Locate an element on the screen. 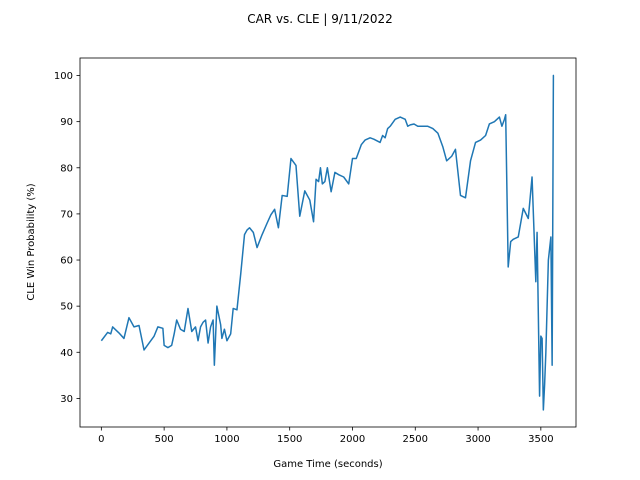 The image size is (640, 480). x-axis-label: Game Time (seconds) is located at coordinates (327, 464).